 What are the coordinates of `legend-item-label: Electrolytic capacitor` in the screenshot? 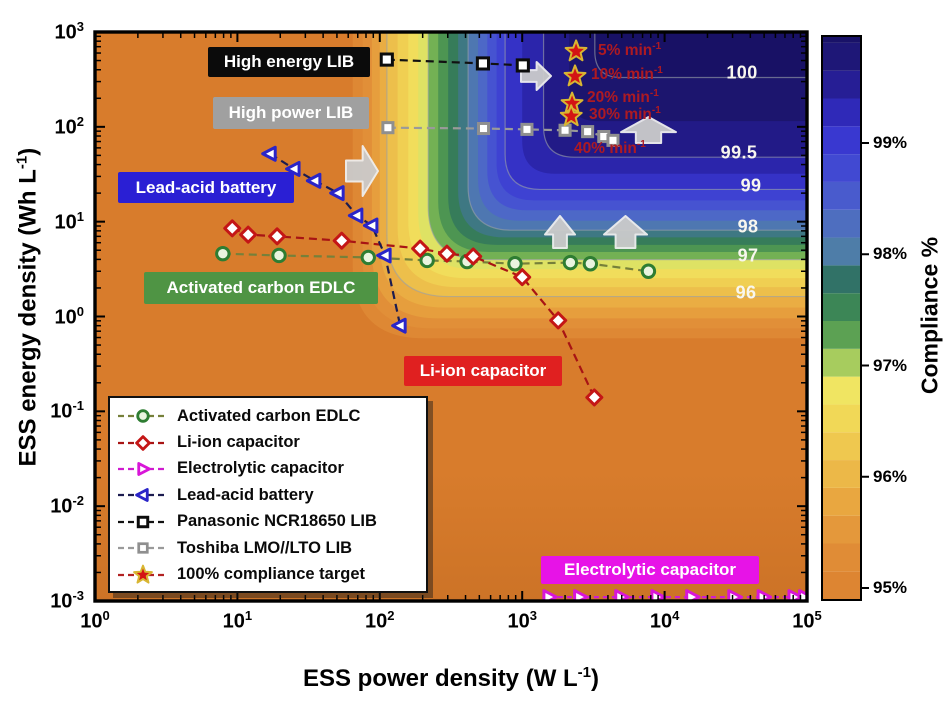 It's located at (260, 468).